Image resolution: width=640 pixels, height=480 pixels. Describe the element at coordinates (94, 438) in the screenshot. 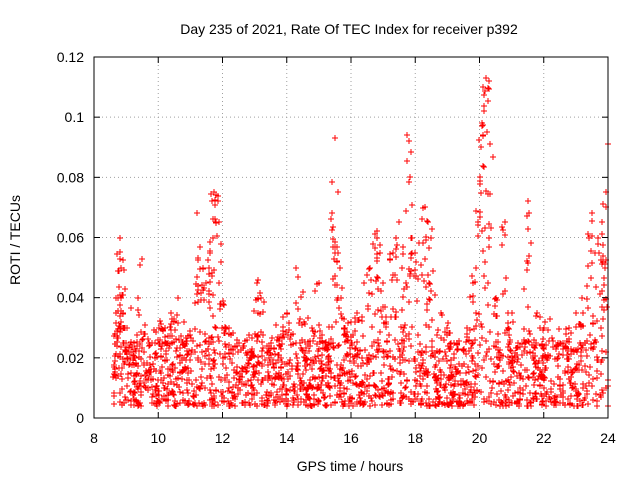

I see `x-tick-label: 8` at that location.